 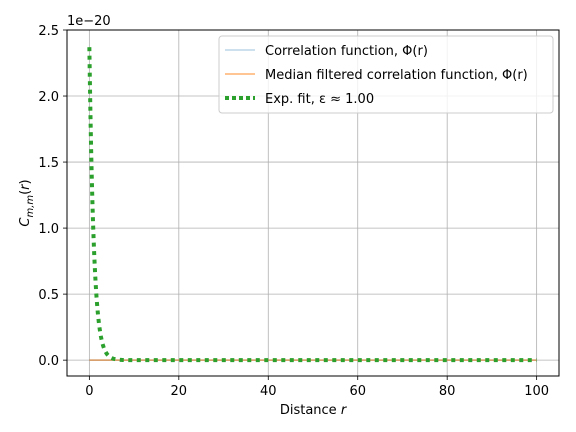 What do you see at coordinates (346, 51) in the screenshot?
I see `legend-label-correlation: Correlation function, Φ(r)` at bounding box center [346, 51].